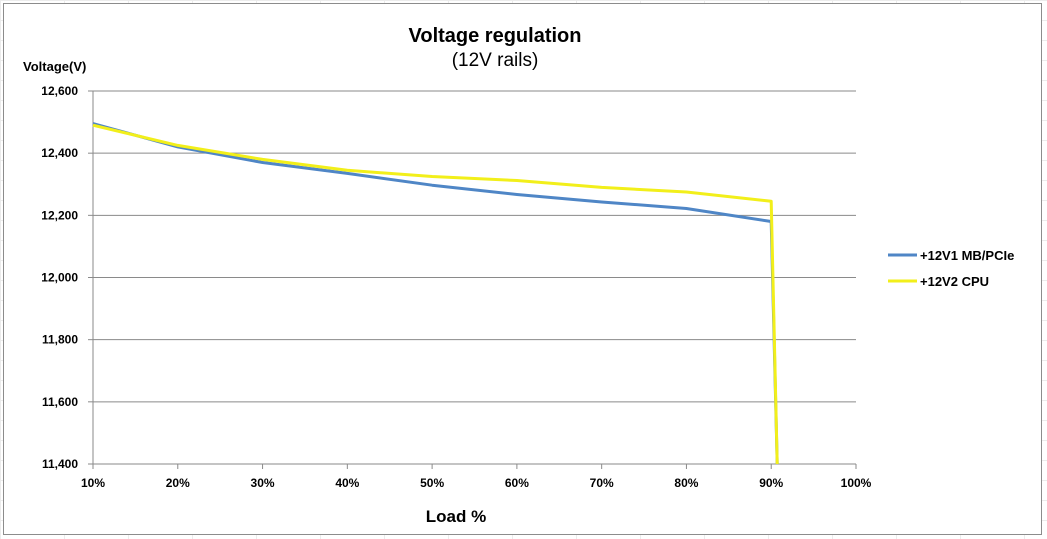 This screenshot has height=539, width=1047. What do you see at coordinates (974, 514) in the screenshot?
I see `watermark-text: PCMAG.VN` at bounding box center [974, 514].